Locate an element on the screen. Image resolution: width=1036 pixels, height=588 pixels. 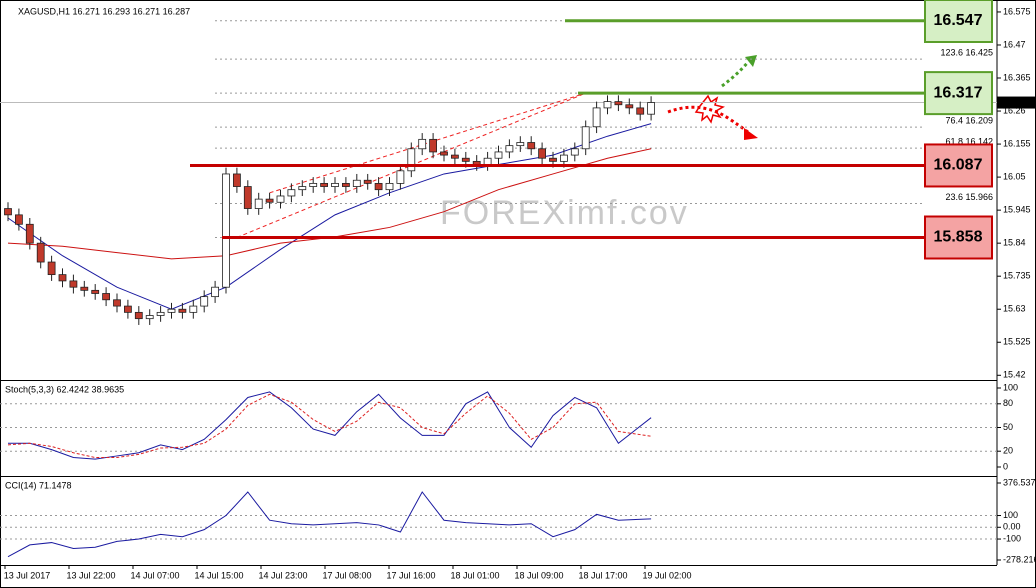
x-tick-label: 18 Jul 09:00 is located at coordinates (538, 575).